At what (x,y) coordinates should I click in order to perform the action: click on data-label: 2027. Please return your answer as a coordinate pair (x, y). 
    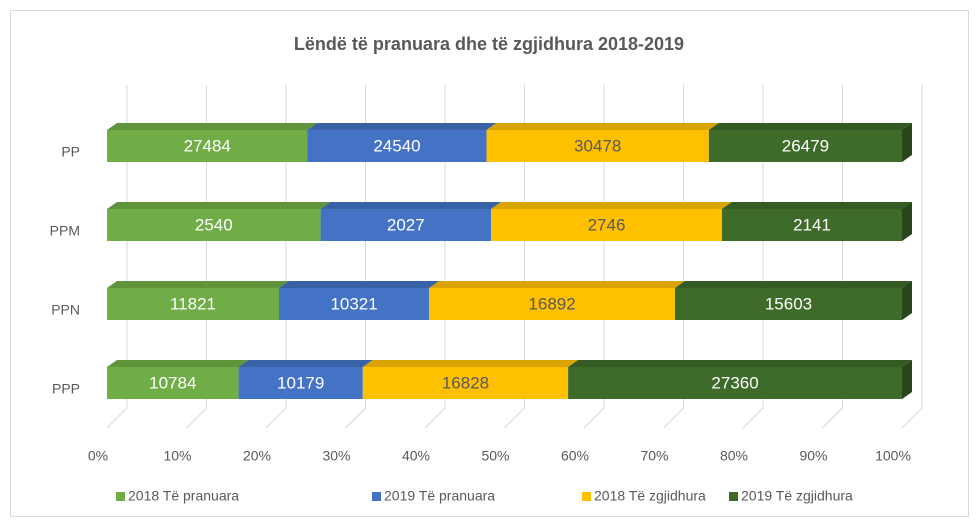
    Looking at the image, I should click on (406, 224).